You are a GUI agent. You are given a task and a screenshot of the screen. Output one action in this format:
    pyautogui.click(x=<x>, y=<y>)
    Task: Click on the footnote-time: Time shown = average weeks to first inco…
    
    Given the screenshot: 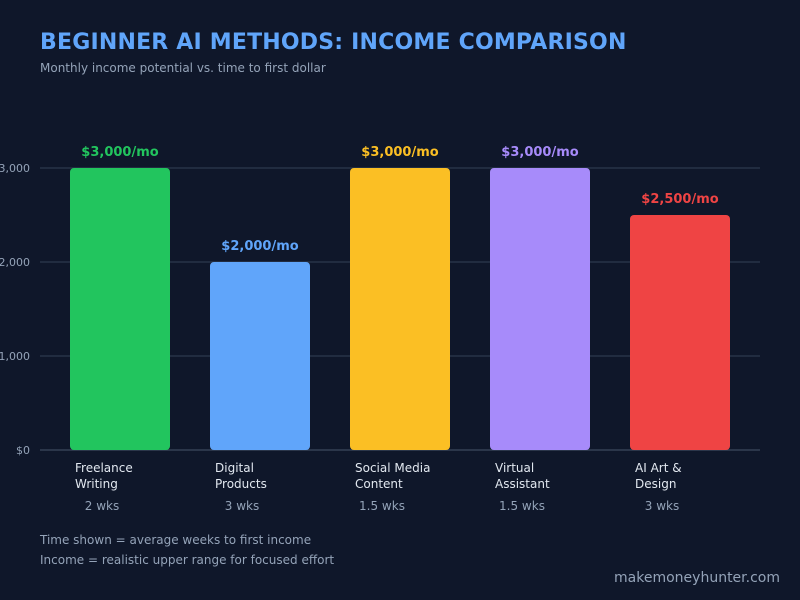 What is the action you would take?
    pyautogui.click(x=176, y=540)
    